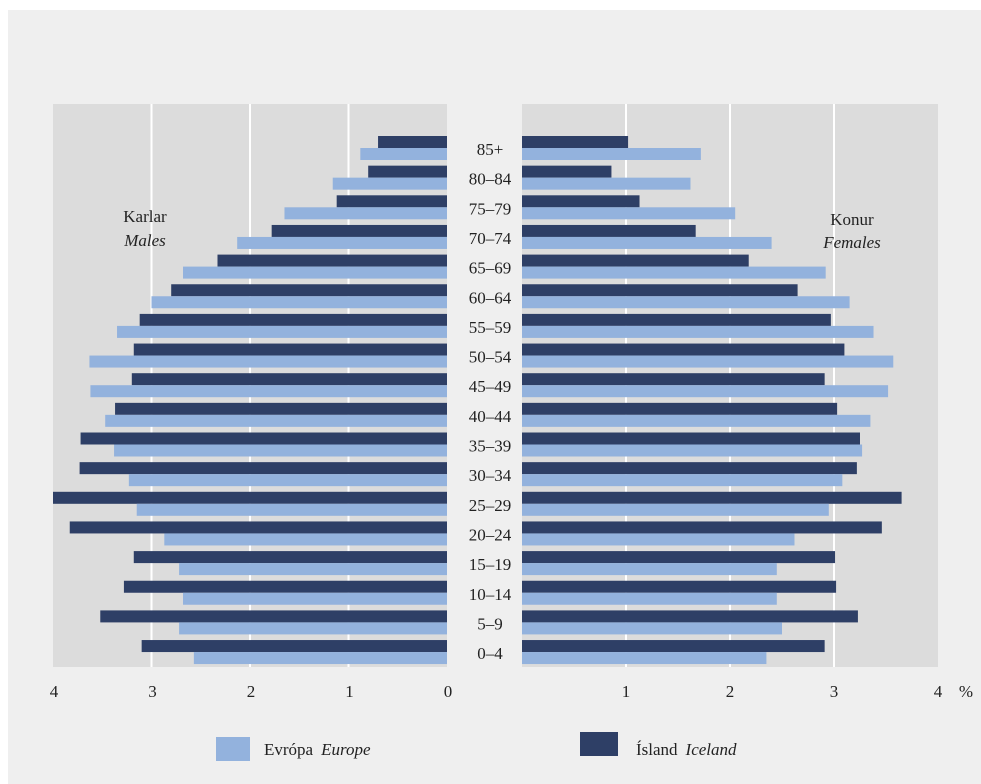  Describe the element at coordinates (851, 242) in the screenshot. I see `females-label-english: Females` at that location.